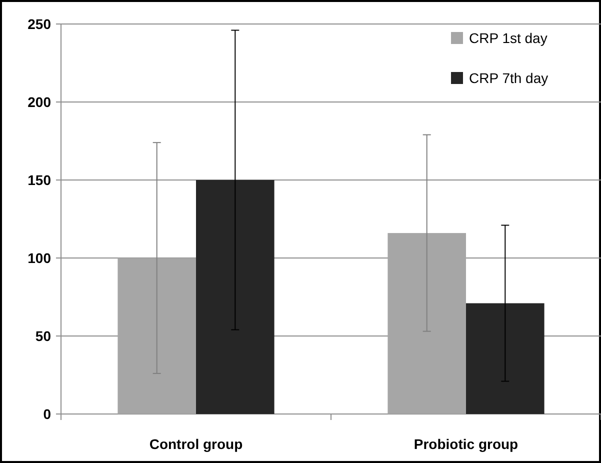  Describe the element at coordinates (47, 414) in the screenshot. I see `y-tick-label: 0` at that location.